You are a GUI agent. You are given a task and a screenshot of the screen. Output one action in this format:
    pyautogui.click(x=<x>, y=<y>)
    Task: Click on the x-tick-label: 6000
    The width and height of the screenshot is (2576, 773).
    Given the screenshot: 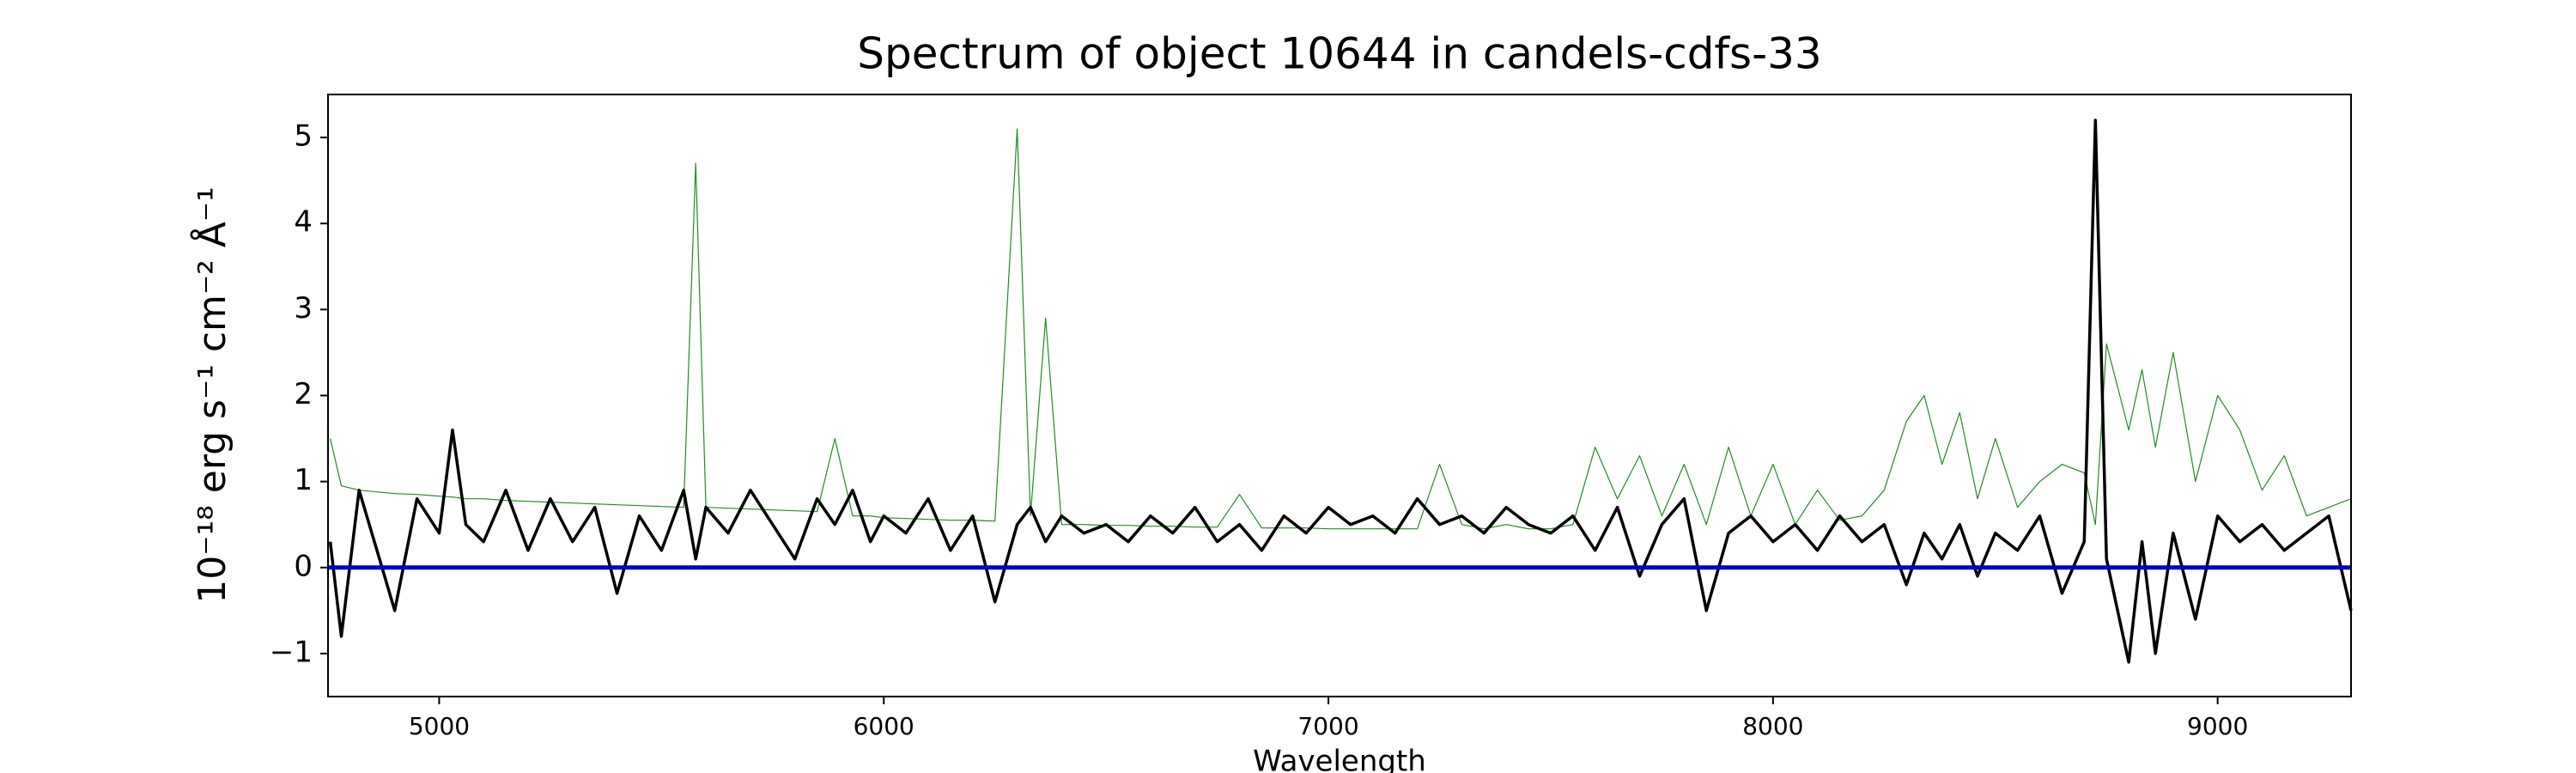 What is the action you would take?
    pyautogui.click(x=884, y=726)
    